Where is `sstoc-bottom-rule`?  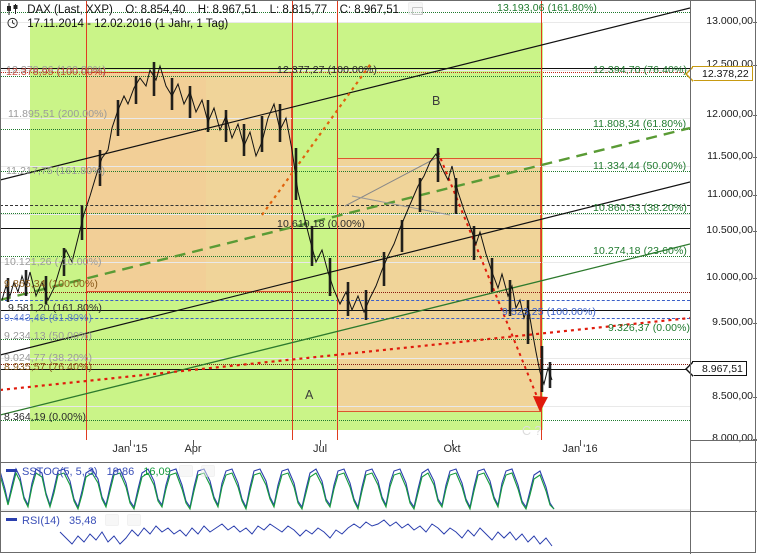
sstoc-bottom-rule is located at coordinates (378, 511).